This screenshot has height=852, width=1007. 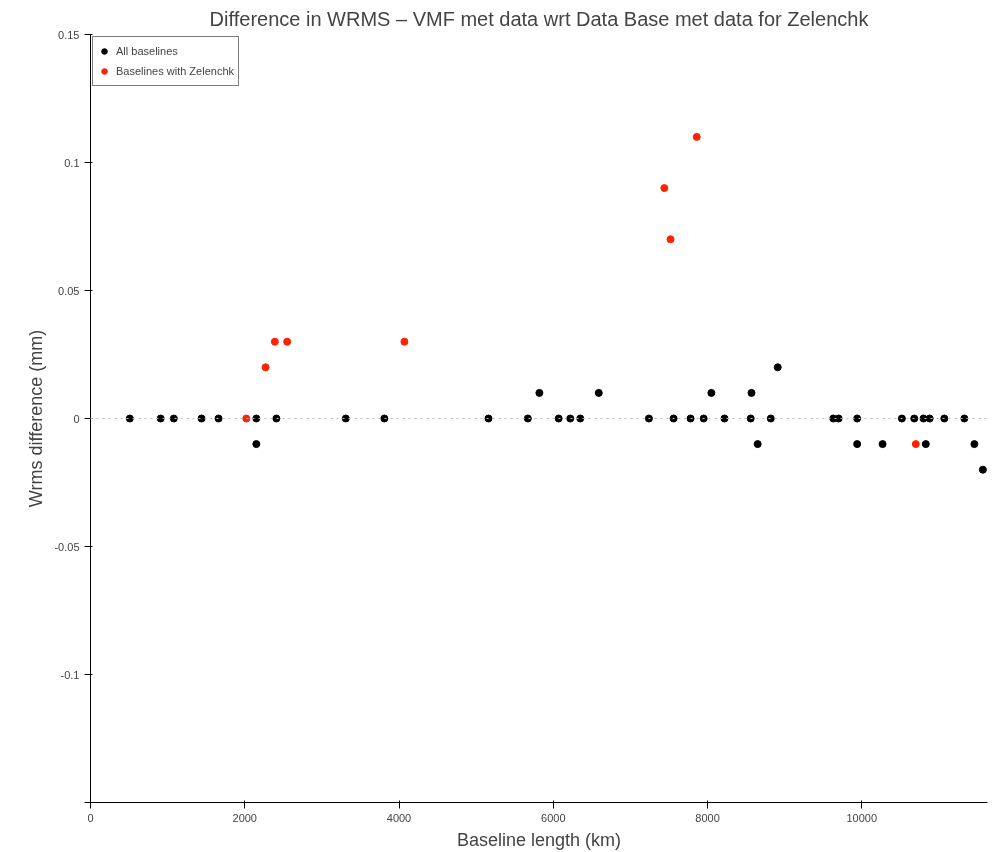 What do you see at coordinates (72, 162) in the screenshot?
I see `y-tick-label: 0.1` at bounding box center [72, 162].